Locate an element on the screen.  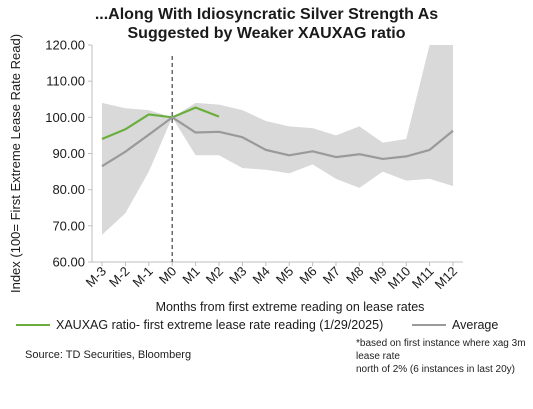
x-tick-label: M5 is located at coordinates (284, 275).